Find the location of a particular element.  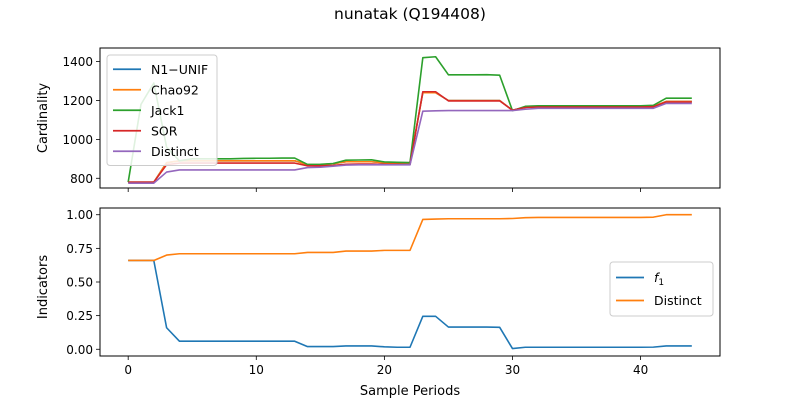

cardinality-legend-label: Distinct is located at coordinates (175, 151).